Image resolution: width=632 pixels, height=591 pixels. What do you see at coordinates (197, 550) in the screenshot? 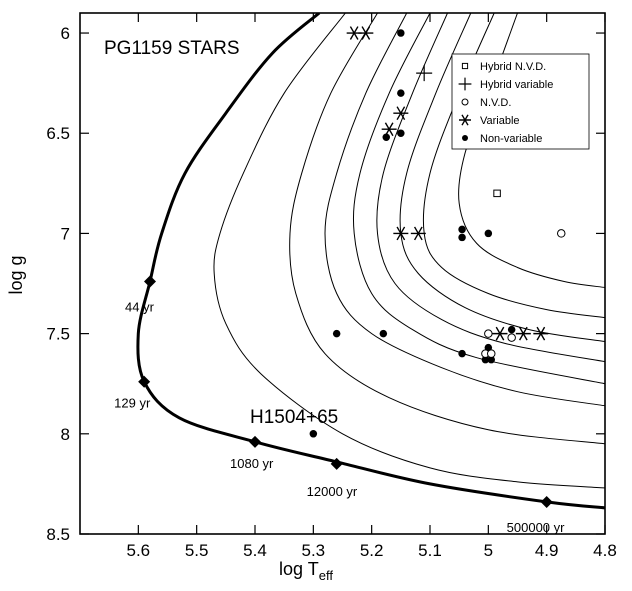
I see `x-tick-label-2: 5.5` at bounding box center [197, 550].